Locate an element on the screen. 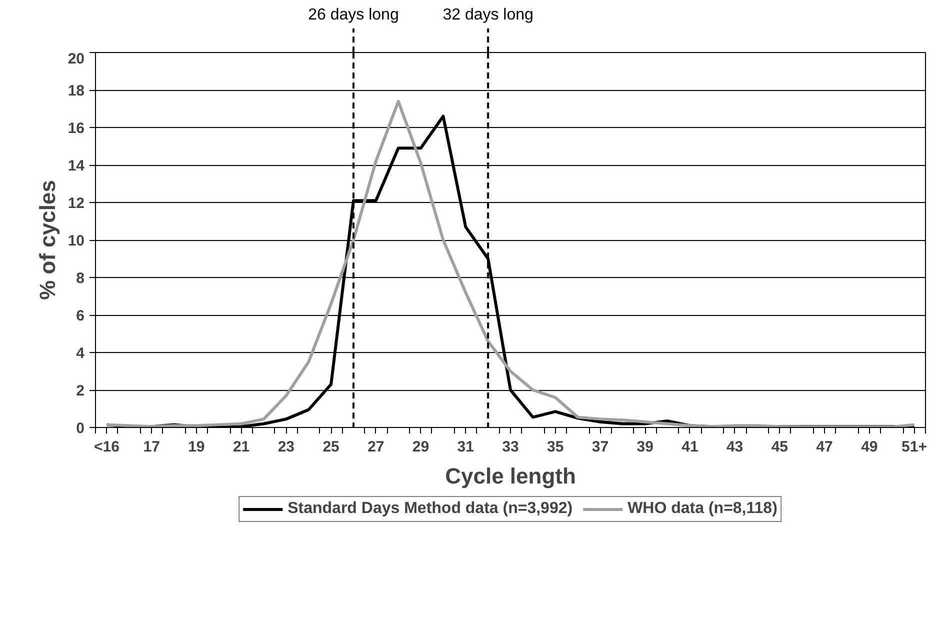 The height and width of the screenshot is (621, 946). y-tick-label: 0 is located at coordinates (80, 428).